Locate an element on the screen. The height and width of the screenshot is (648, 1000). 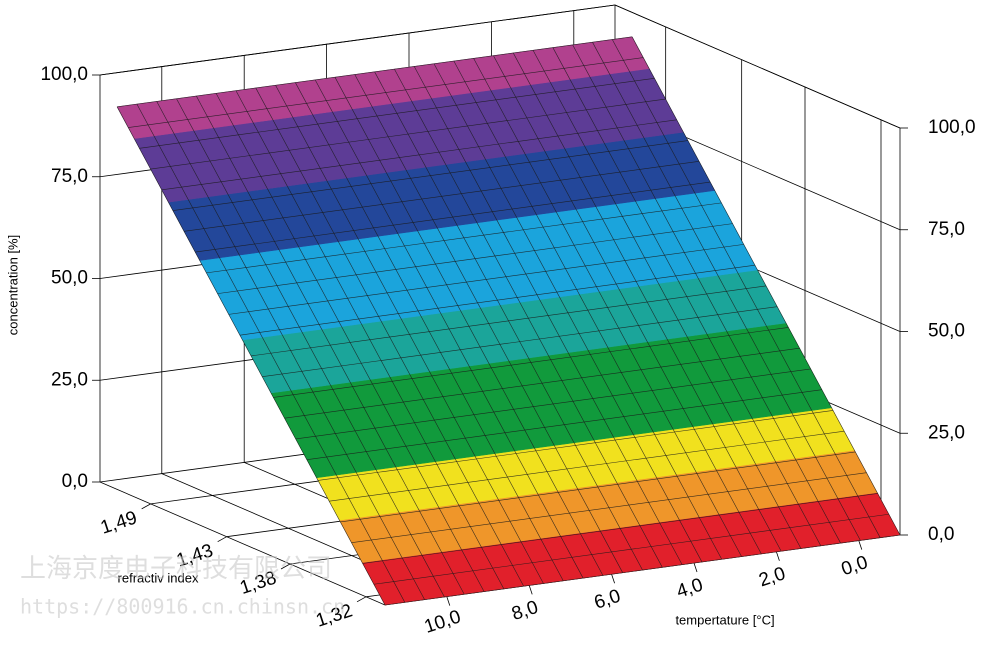
r-axis-title: refractiv index is located at coordinates (158, 577).